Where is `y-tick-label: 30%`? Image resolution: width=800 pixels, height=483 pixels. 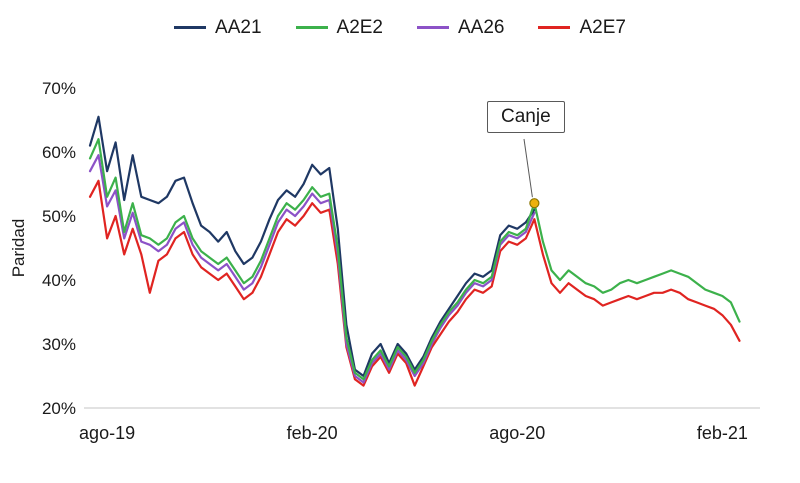
y-tick-label: 30% is located at coordinates (59, 344).